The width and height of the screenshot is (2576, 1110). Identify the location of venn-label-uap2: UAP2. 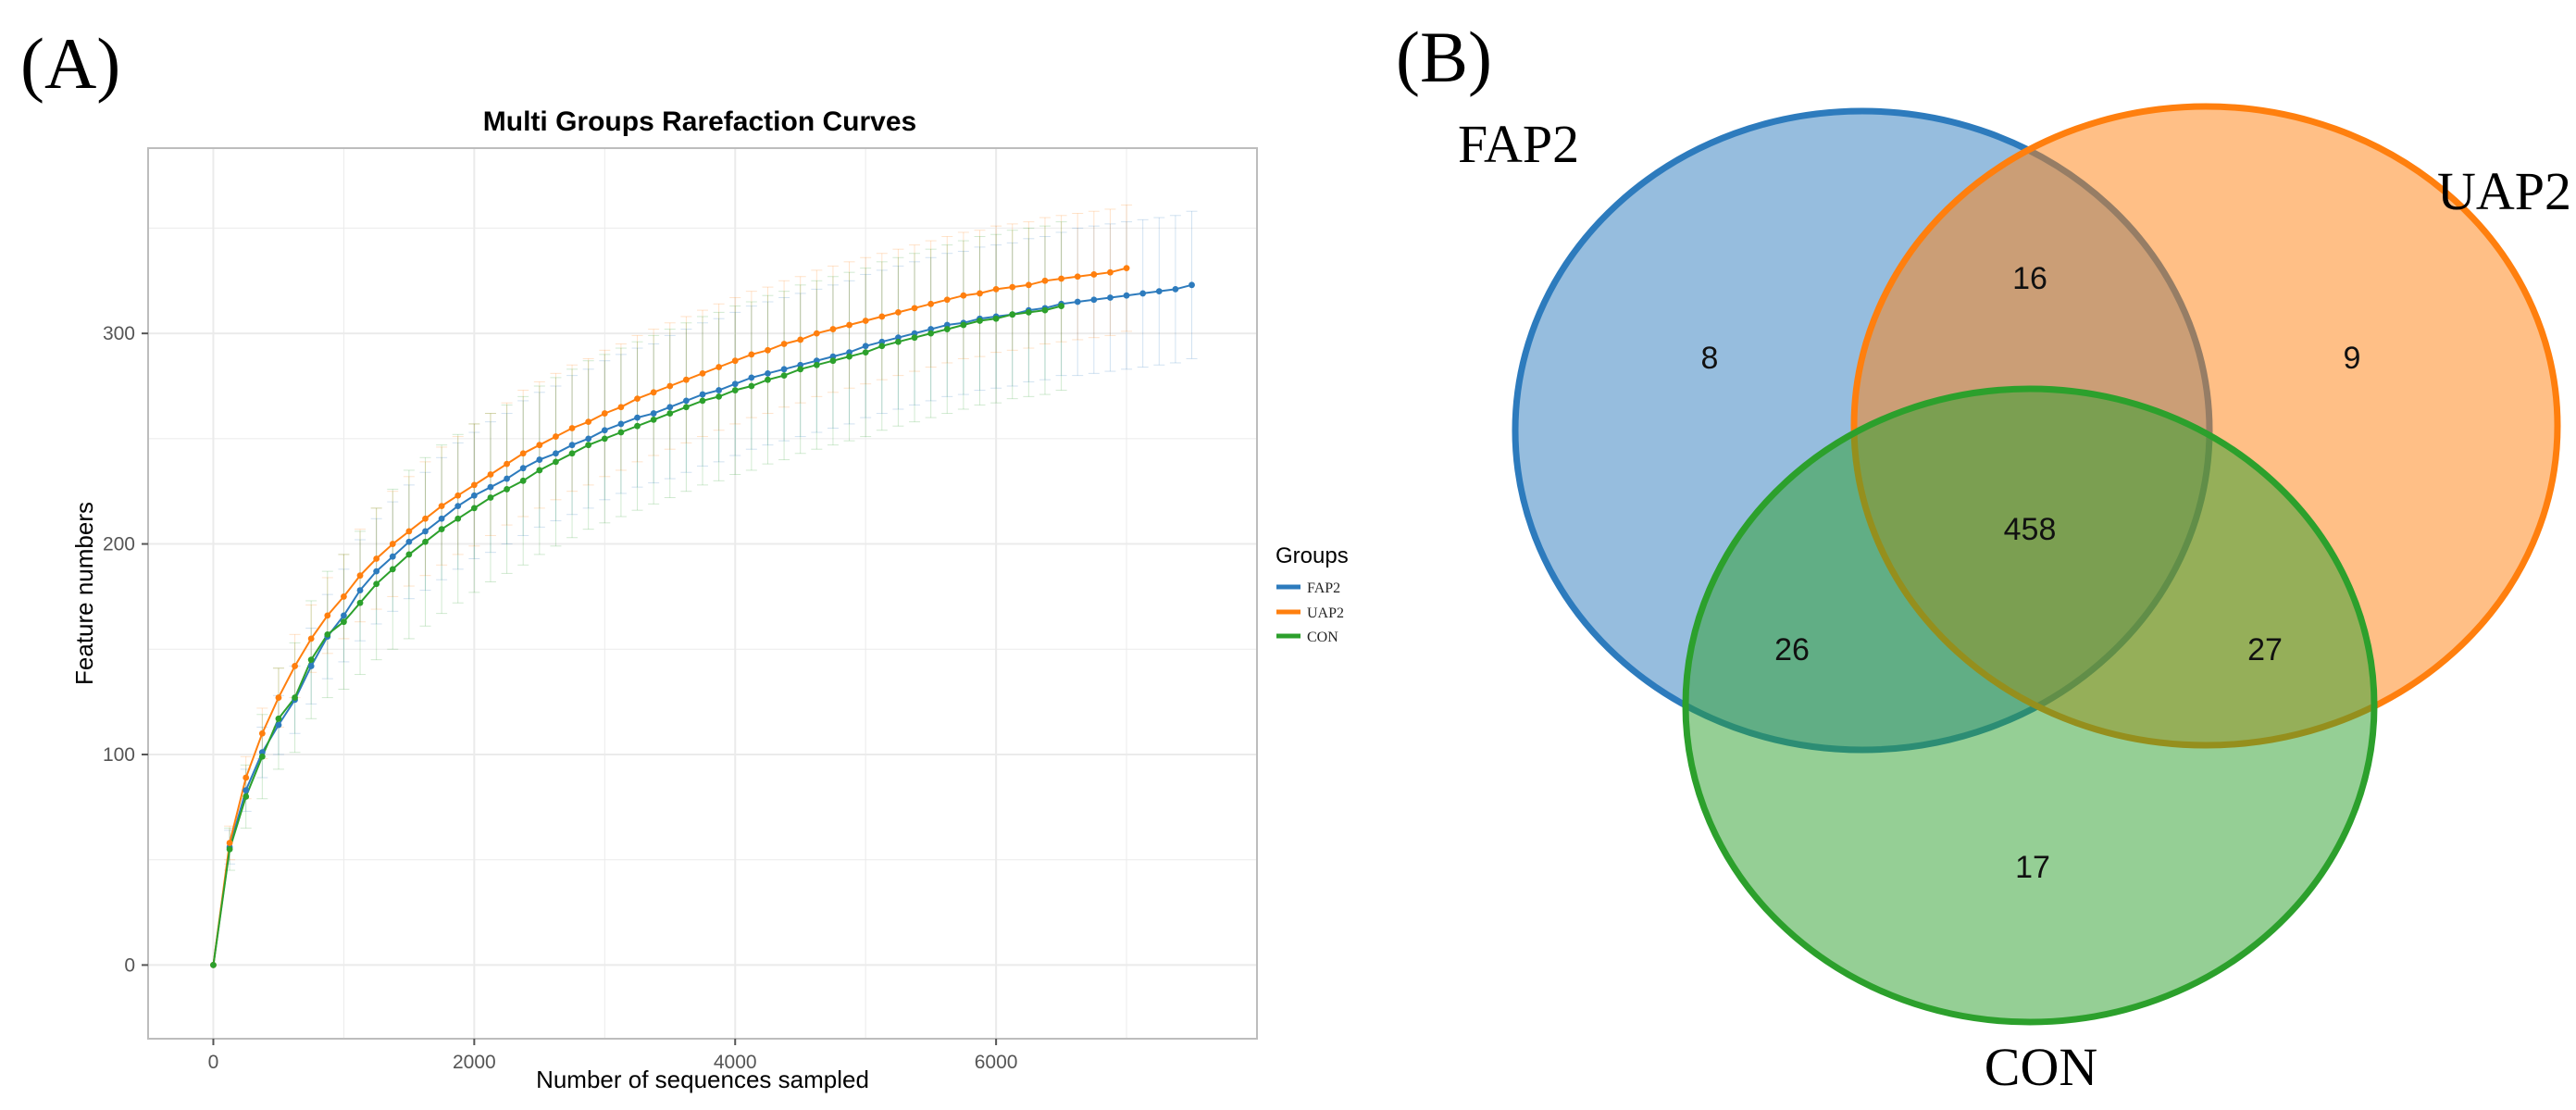
(2504, 191).